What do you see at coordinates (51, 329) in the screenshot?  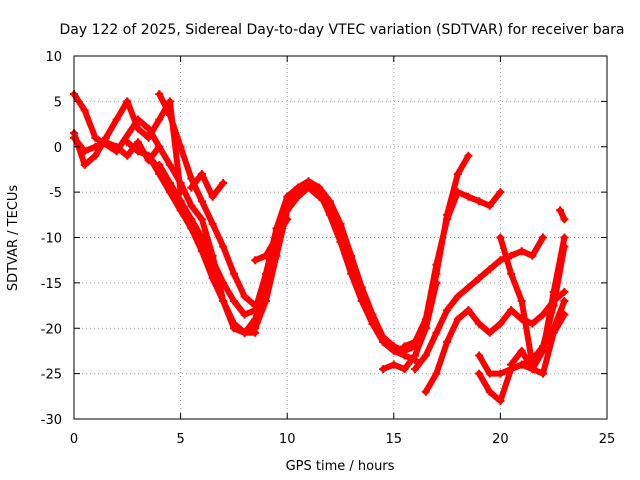 I see `y-tick-label: -20` at bounding box center [51, 329].